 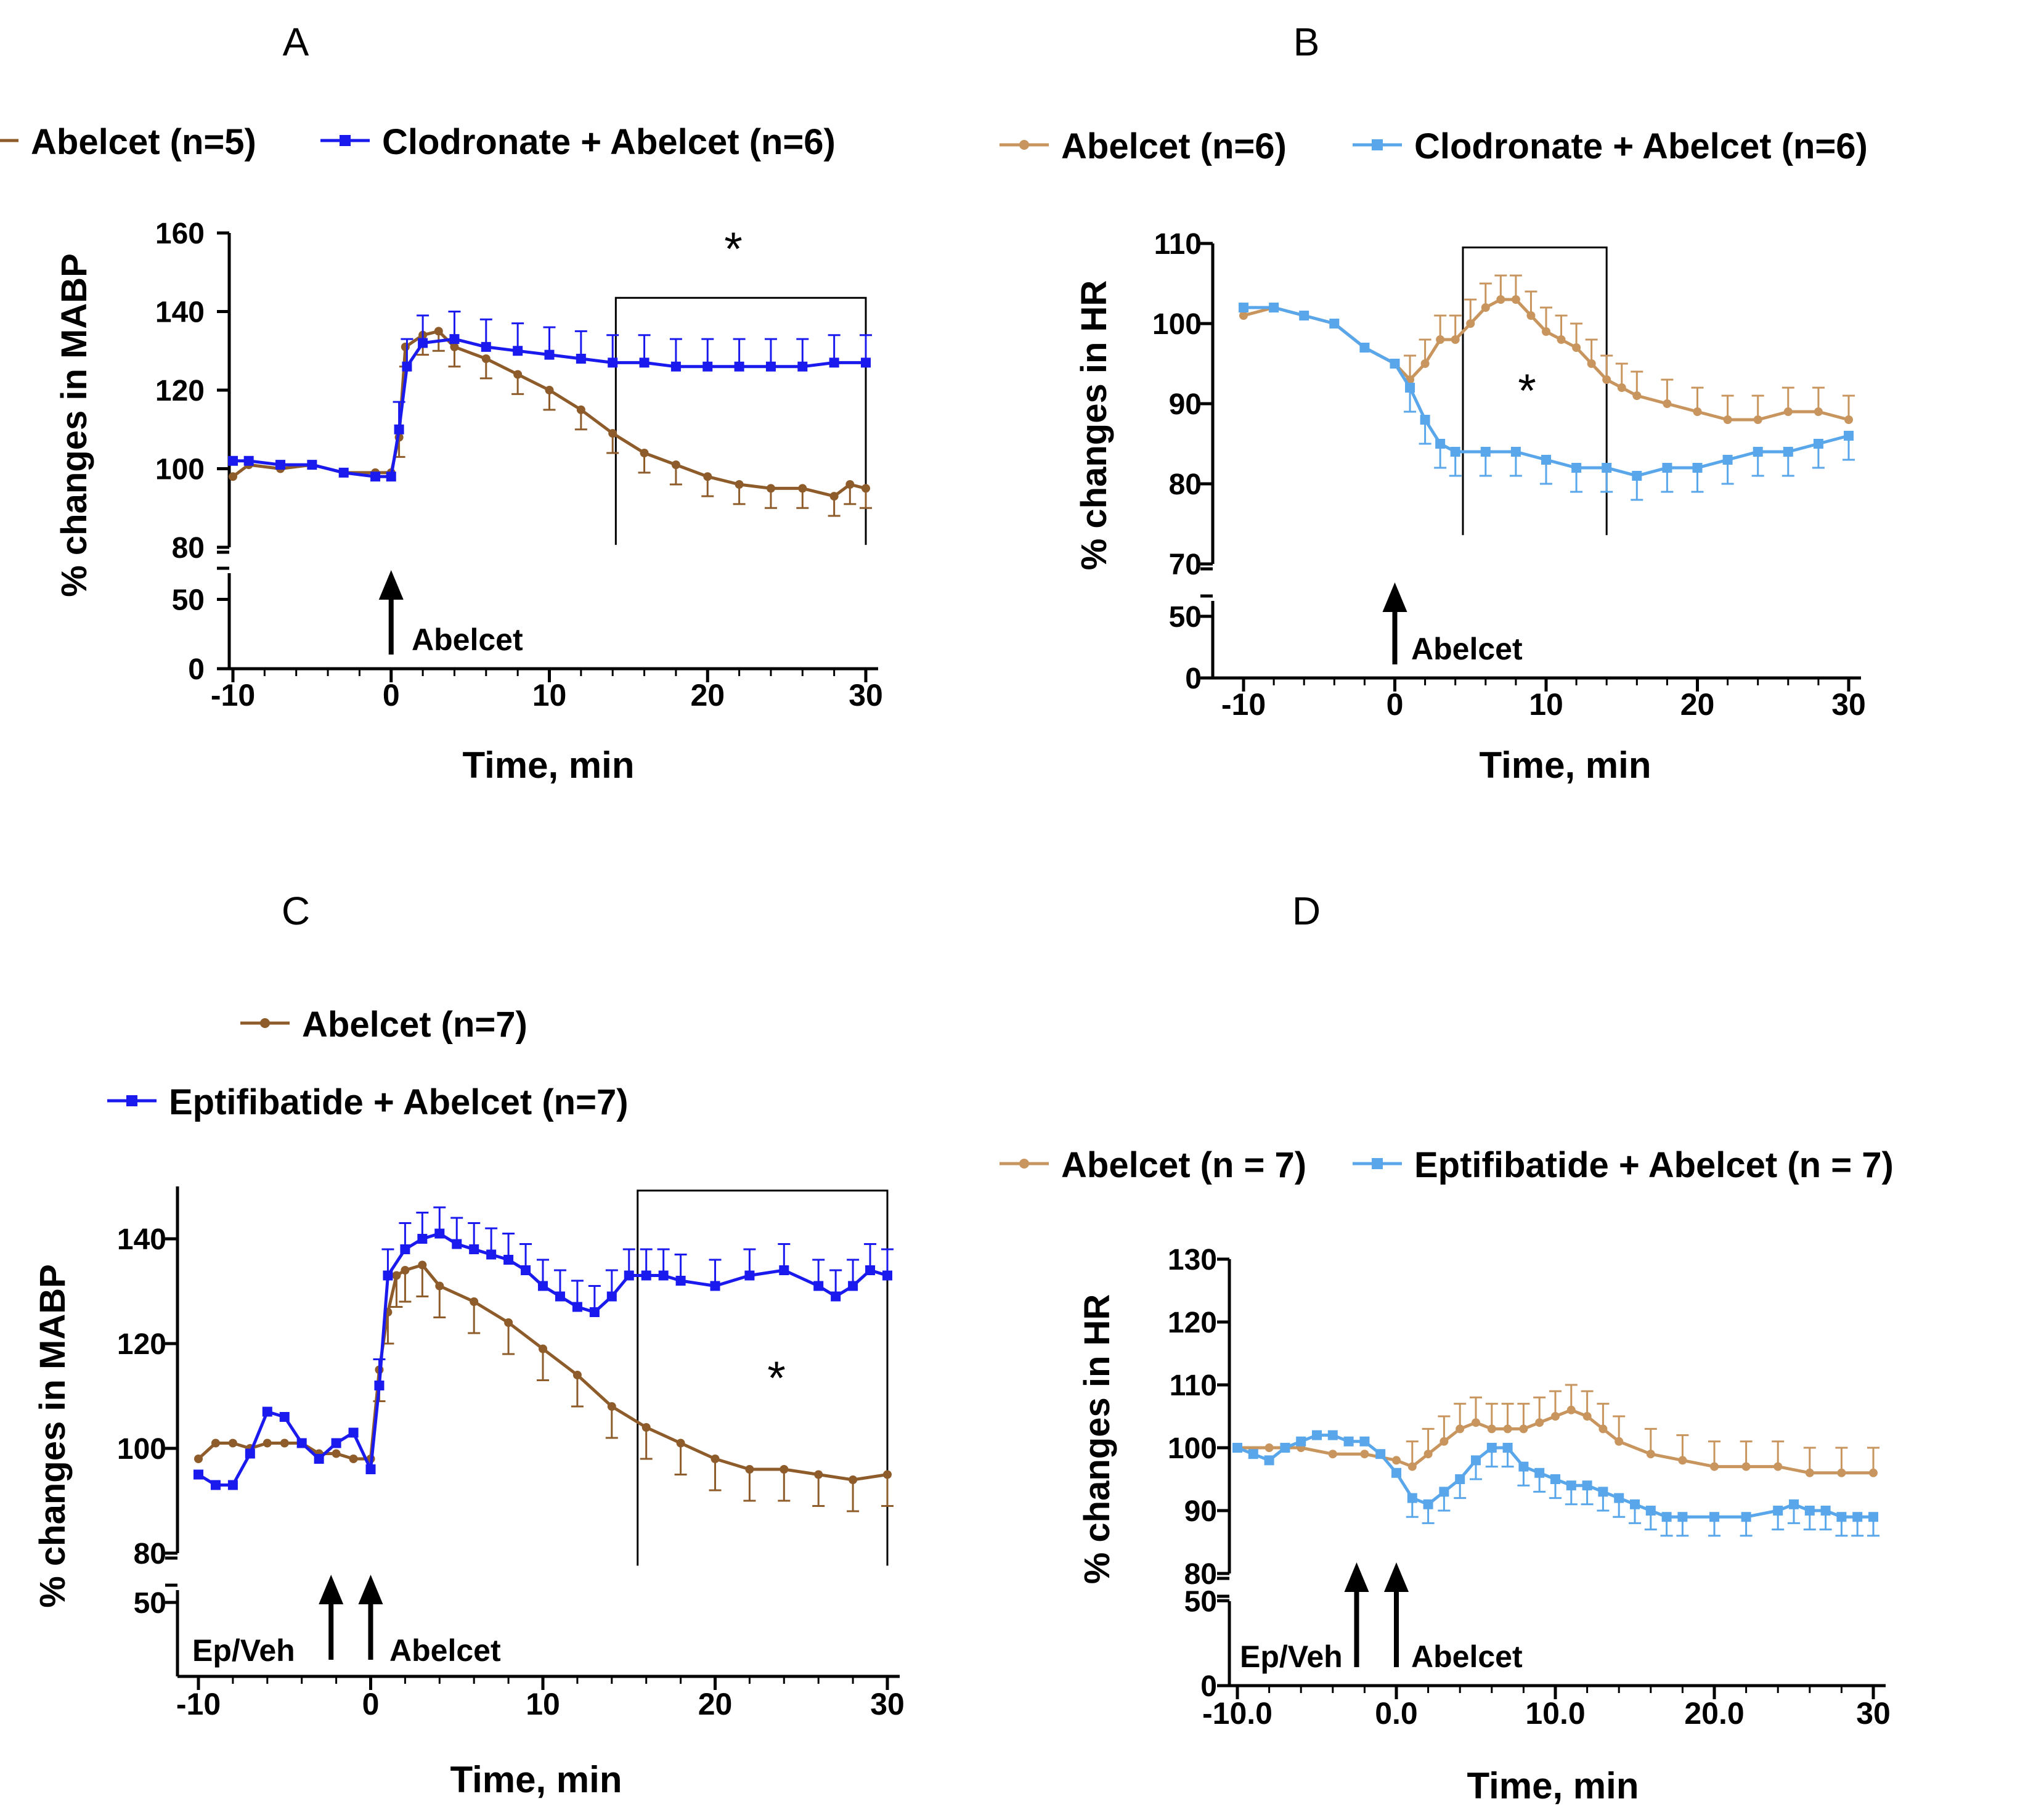 I want to click on y-tick-label: 70, so click(x=1185, y=565).